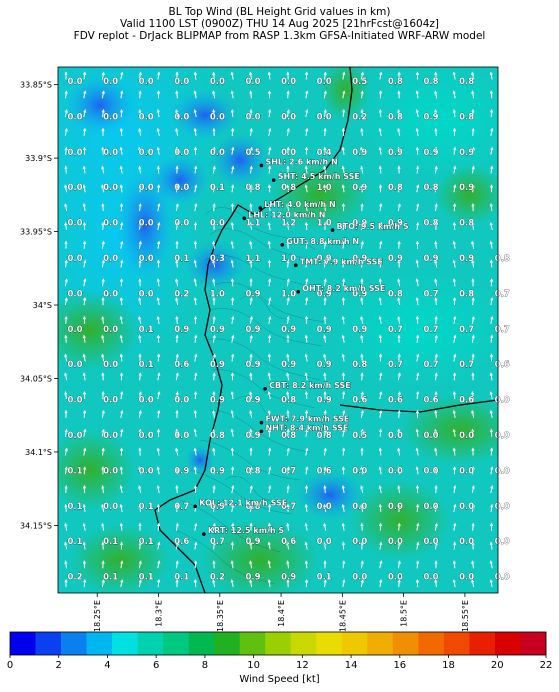 The width and height of the screenshot is (559, 692). What do you see at coordinates (42, 305) in the screenshot?
I see `lat-tick-label: 34°S` at bounding box center [42, 305].